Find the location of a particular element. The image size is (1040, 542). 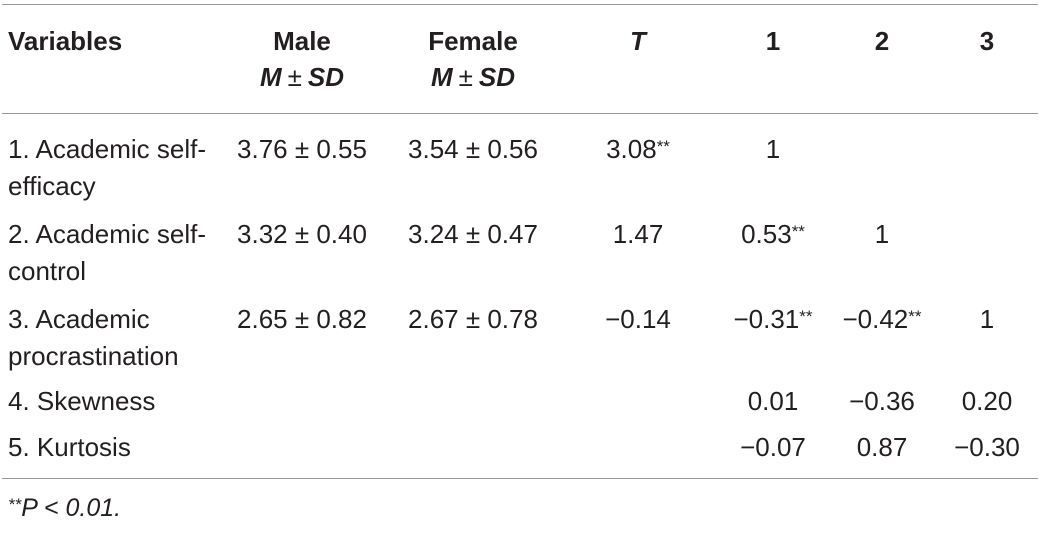

table-footnote: **P < 0.01. is located at coordinates (520, 502).